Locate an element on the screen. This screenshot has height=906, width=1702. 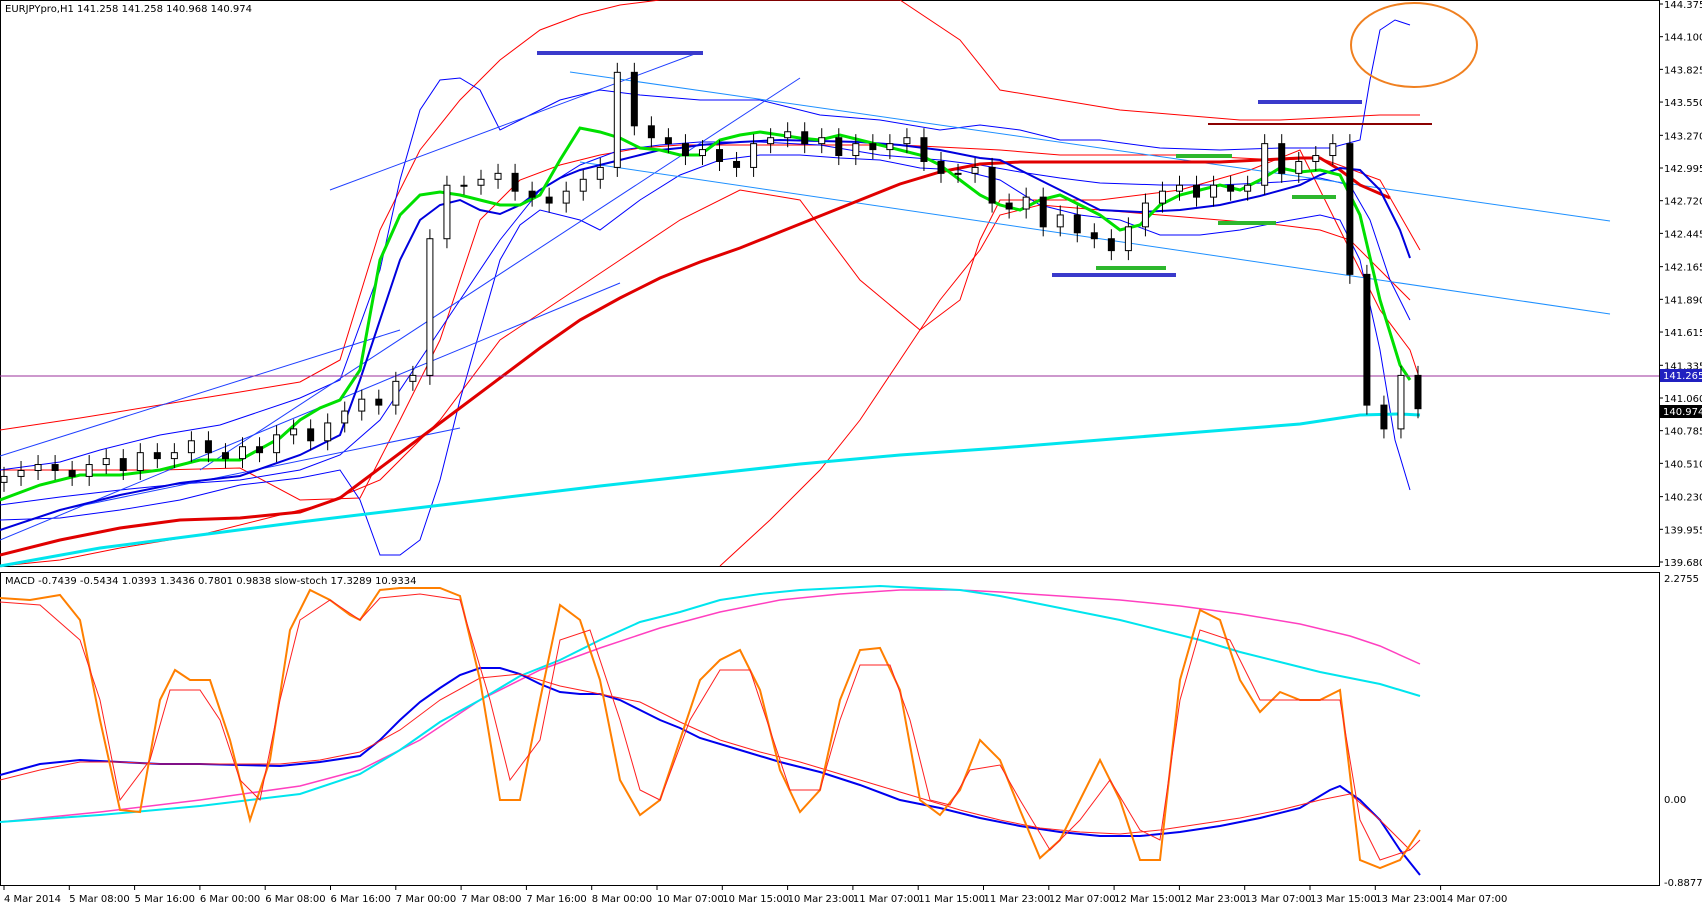
time-tick-label: 8 Mar 00:00 is located at coordinates (622, 899).